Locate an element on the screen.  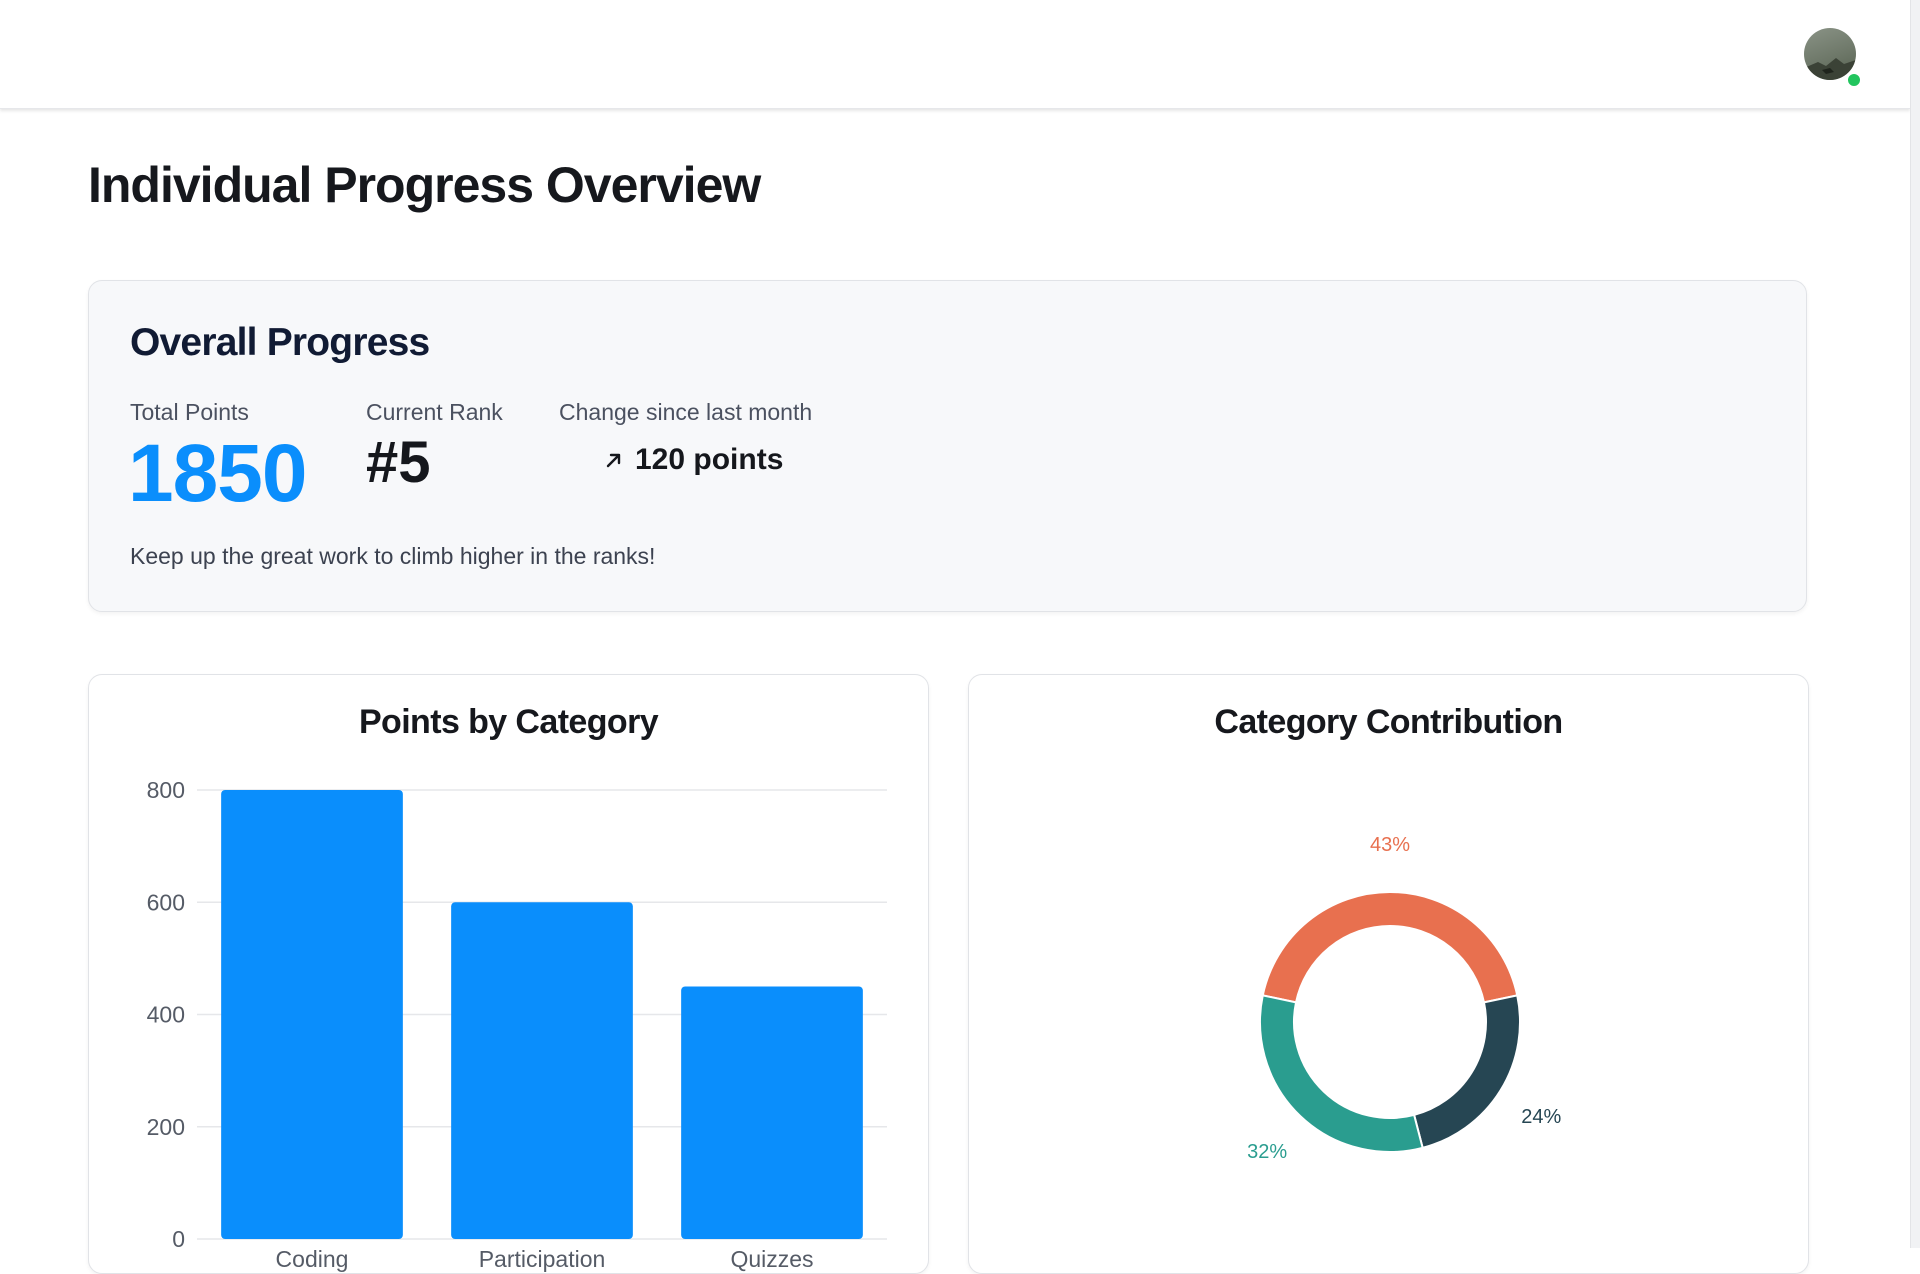
y-tick-label: 0 is located at coordinates (178, 1239).